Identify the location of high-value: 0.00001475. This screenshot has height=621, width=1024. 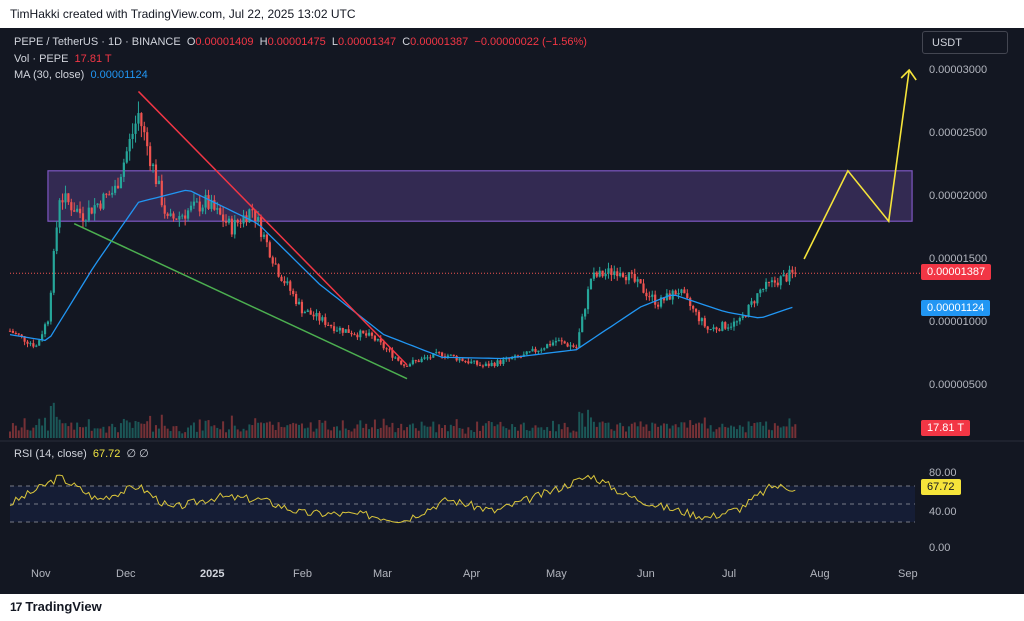
(296, 42).